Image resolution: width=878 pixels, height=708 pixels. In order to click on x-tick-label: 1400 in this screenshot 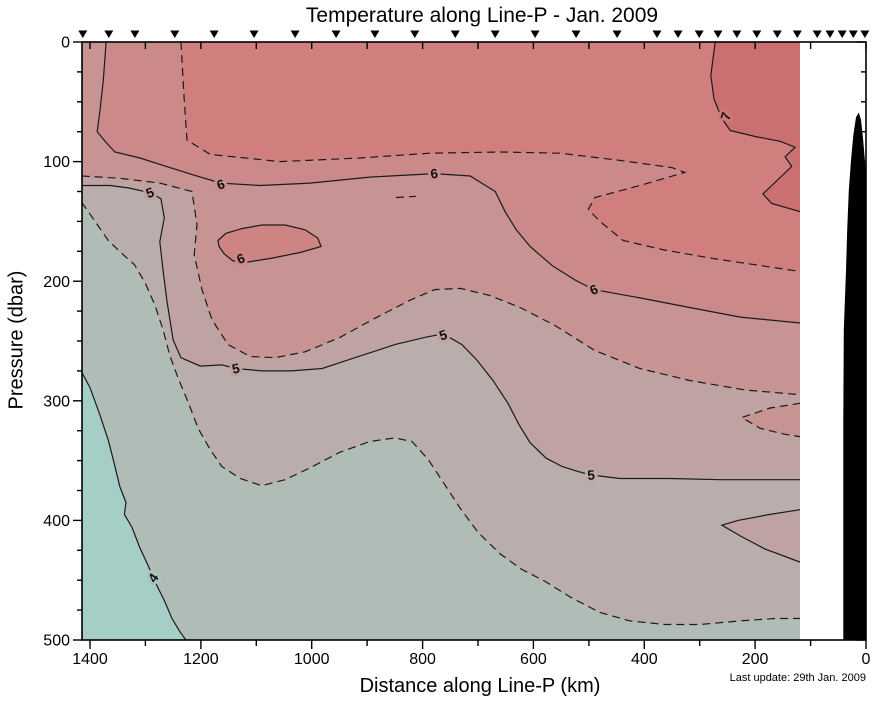, I will do `click(90, 659)`.